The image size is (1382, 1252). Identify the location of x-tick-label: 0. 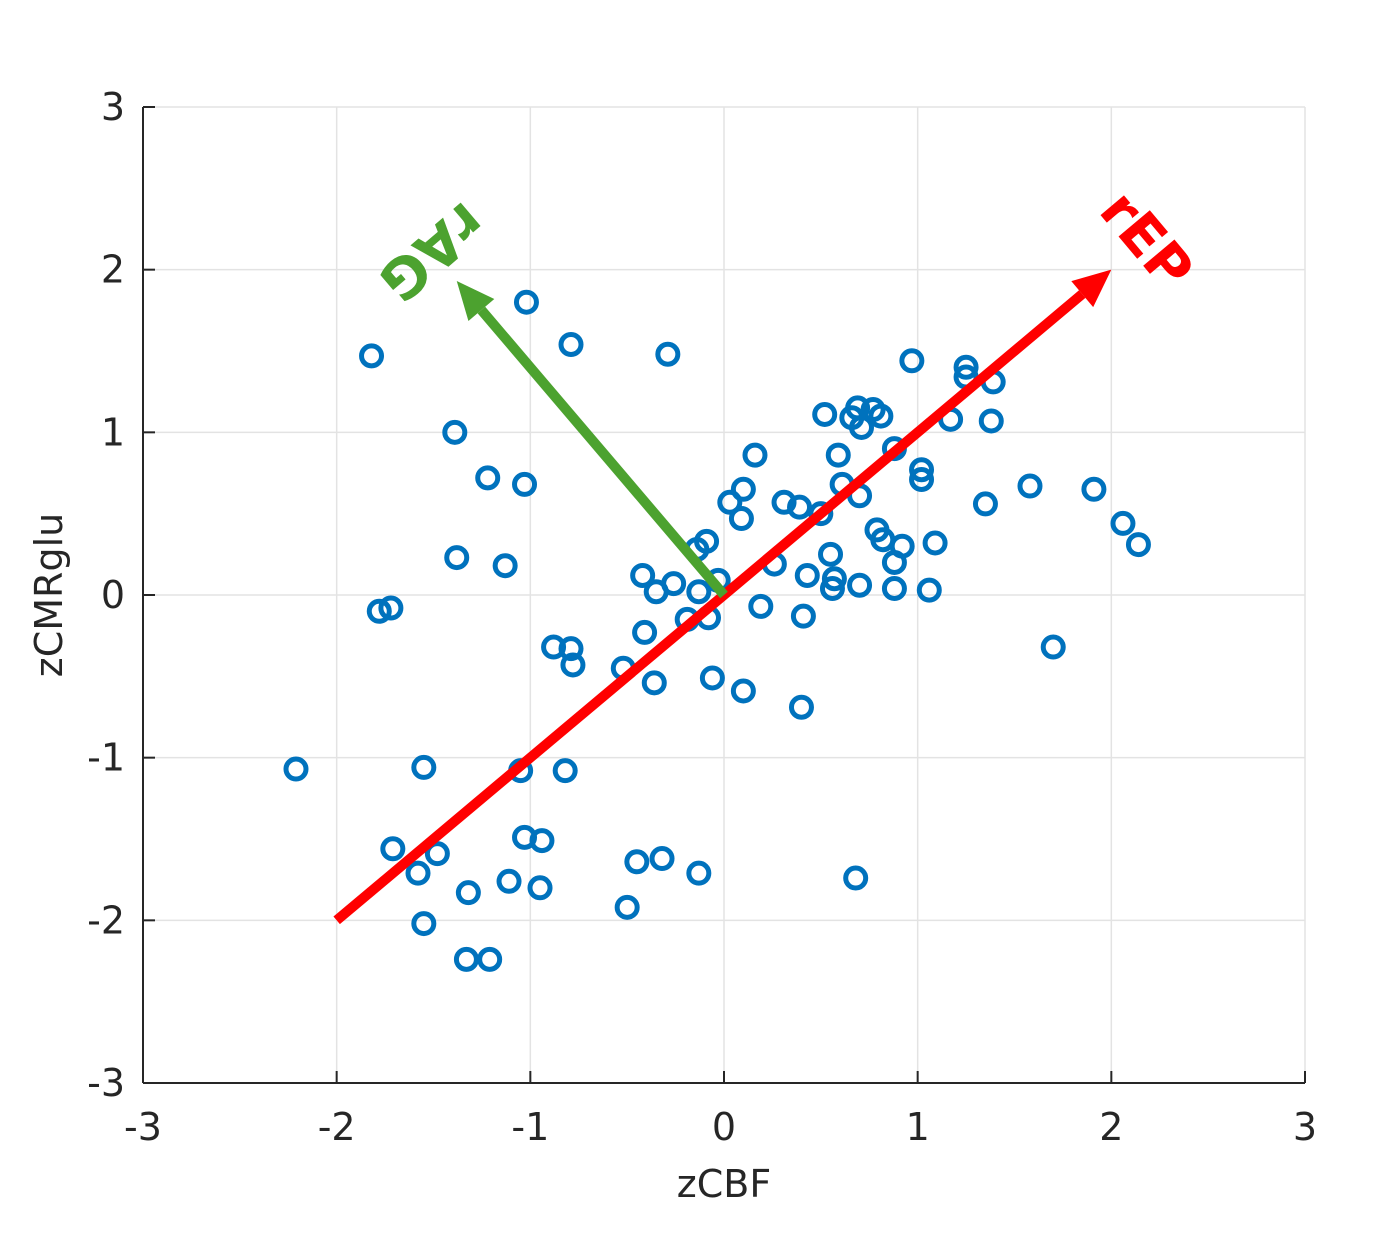
(724, 1127).